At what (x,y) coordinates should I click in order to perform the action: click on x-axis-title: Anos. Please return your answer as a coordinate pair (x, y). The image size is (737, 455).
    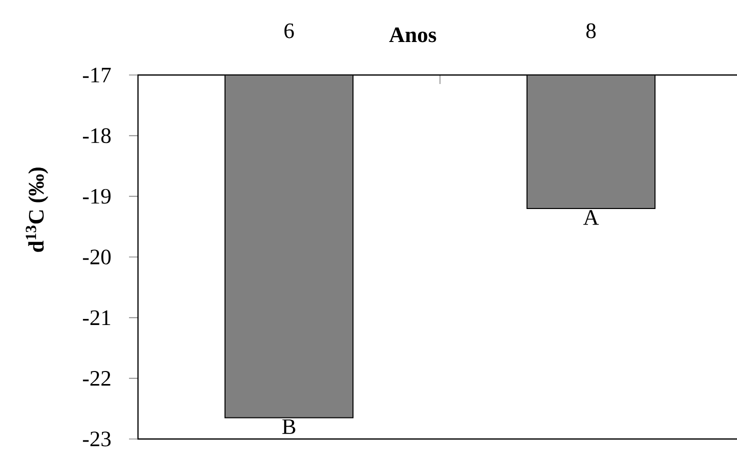
    Looking at the image, I should click on (412, 34).